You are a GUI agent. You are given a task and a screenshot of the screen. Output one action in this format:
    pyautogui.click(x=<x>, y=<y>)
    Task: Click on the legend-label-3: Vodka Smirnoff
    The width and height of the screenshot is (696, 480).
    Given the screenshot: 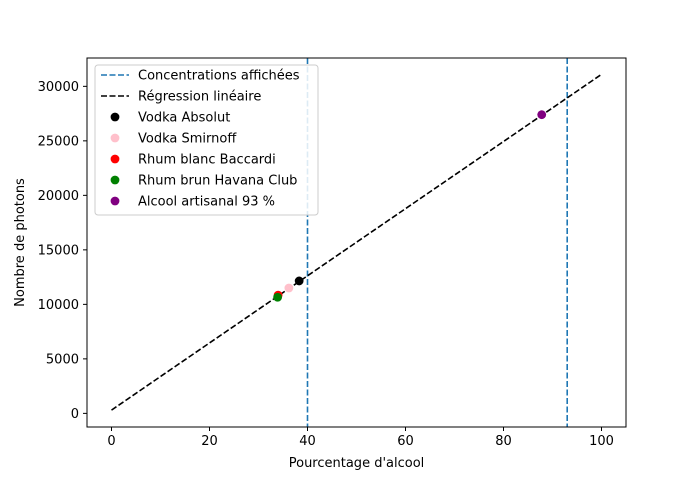 What is the action you would take?
    pyautogui.click(x=187, y=139)
    